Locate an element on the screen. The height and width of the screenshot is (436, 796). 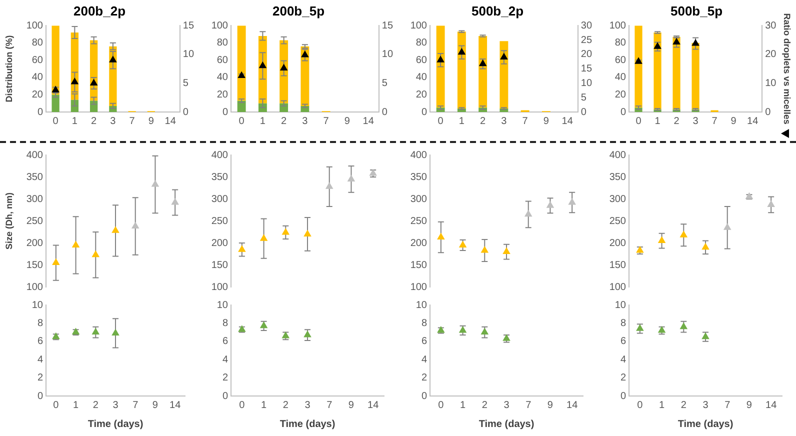
y2-axis-title: Ratio droplets vs micelles is located at coordinates (787, 68).